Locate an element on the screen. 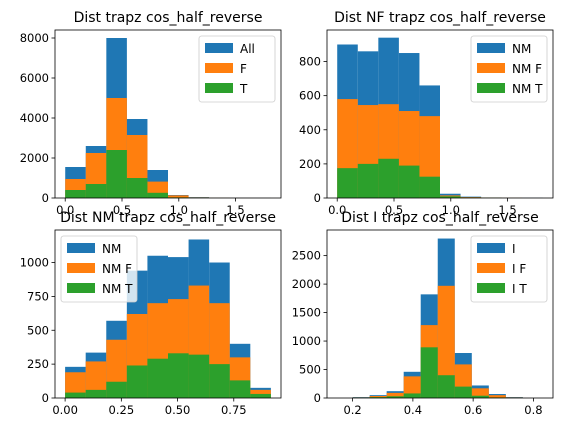 The image size is (574, 433). subplot-title: Dist I trapz cos_half_reverse is located at coordinates (439, 218).